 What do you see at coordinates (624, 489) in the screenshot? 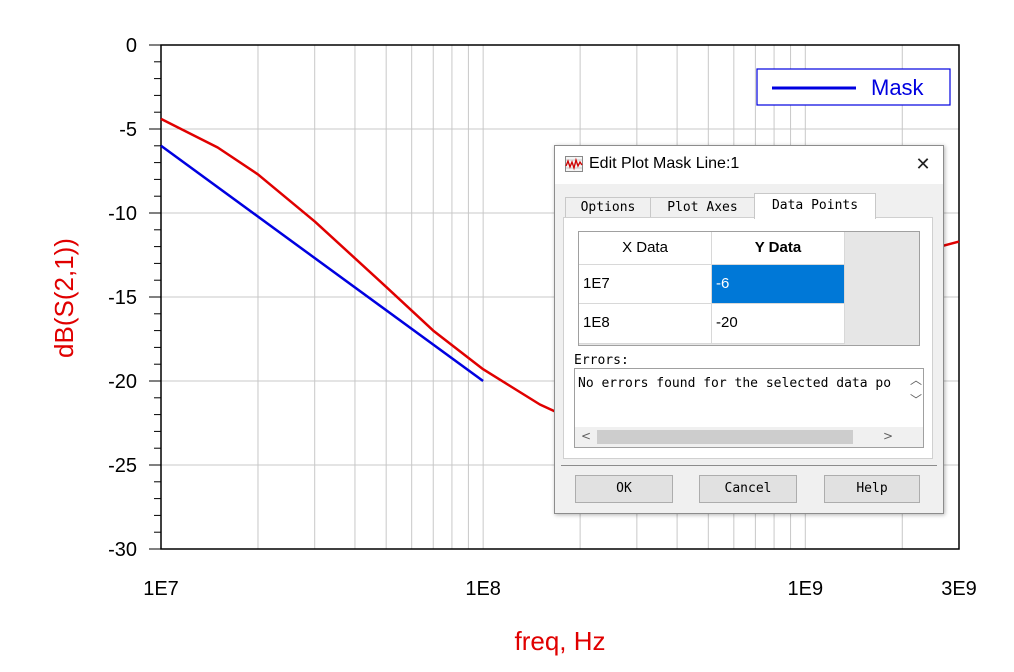
I see `ok-button: OK` at bounding box center [624, 489].